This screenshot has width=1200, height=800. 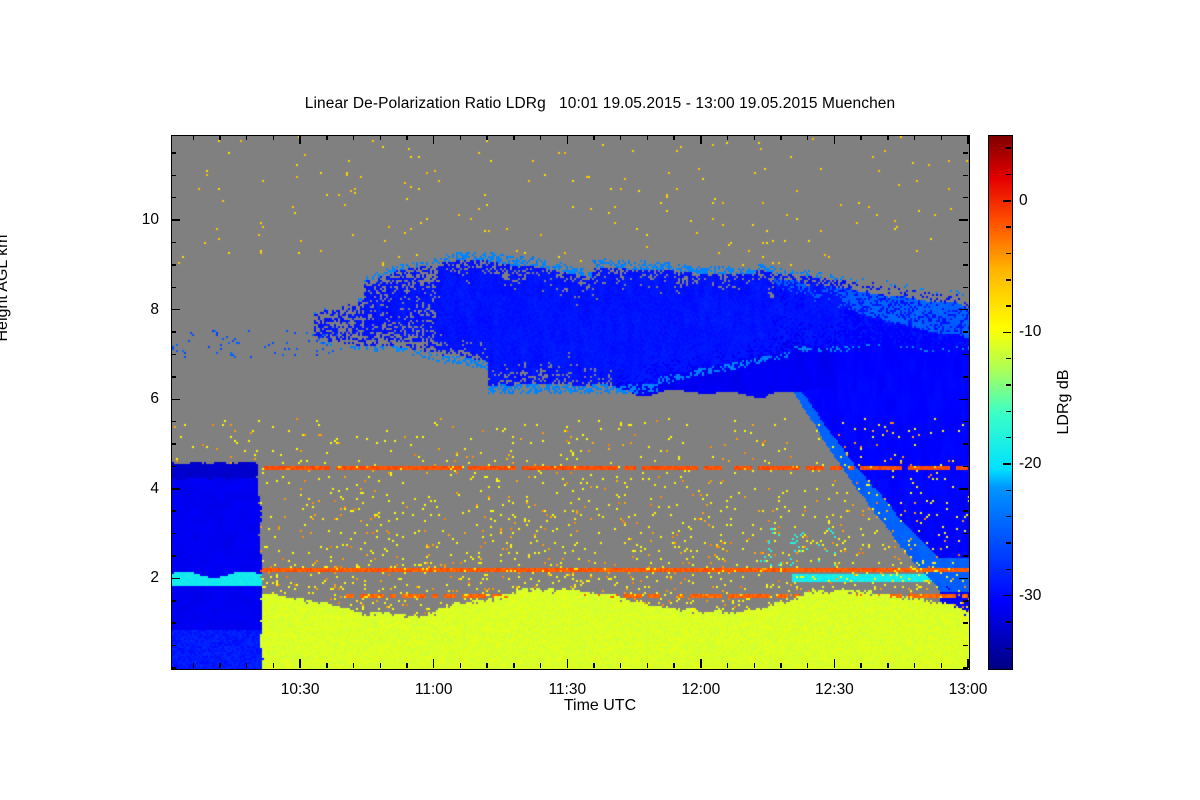 What do you see at coordinates (600, 705) in the screenshot?
I see `x-axis-title: Time UTC` at bounding box center [600, 705].